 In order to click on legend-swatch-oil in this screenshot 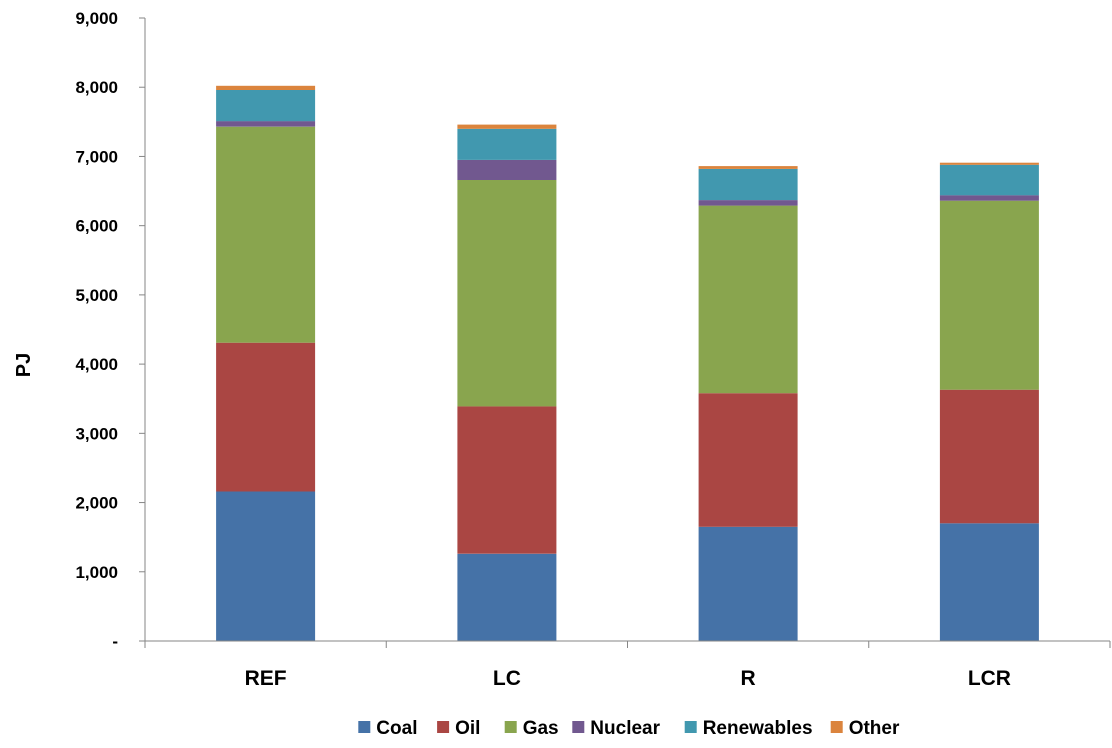, I will do `click(443, 727)`.